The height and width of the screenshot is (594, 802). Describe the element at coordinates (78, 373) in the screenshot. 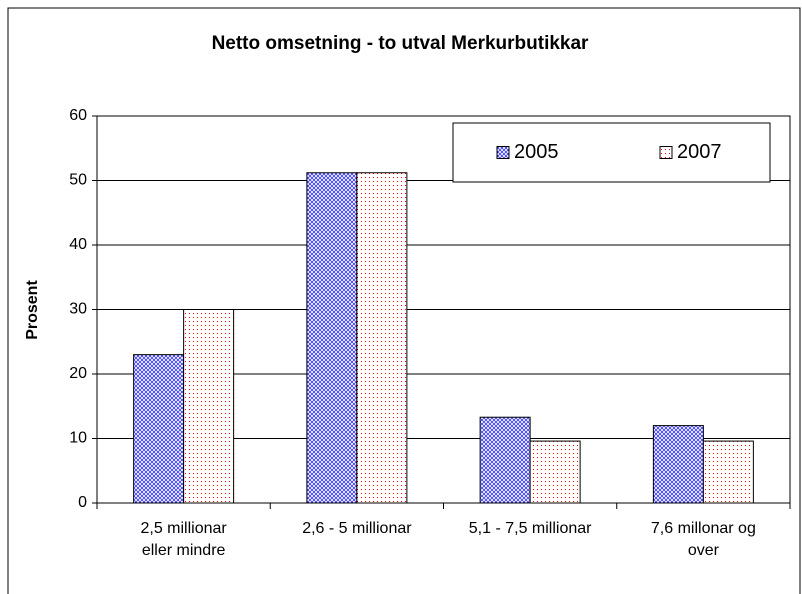

I see `y-tick-label: 20` at that location.